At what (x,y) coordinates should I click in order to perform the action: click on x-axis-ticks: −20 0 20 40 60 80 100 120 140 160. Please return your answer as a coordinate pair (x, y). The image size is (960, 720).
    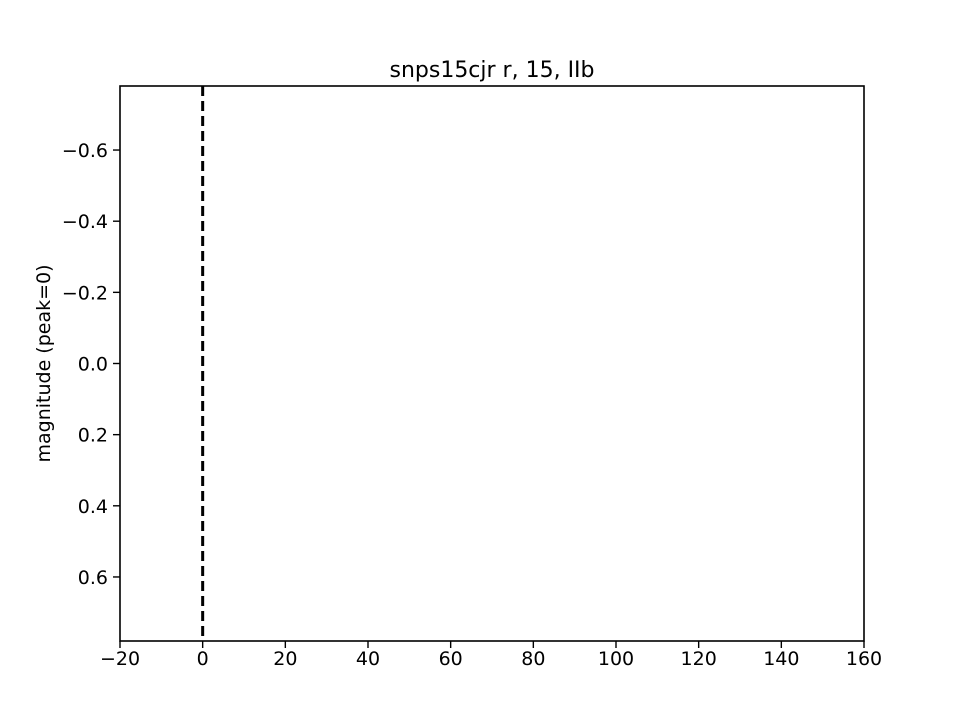
    Looking at the image, I should click on (491, 655).